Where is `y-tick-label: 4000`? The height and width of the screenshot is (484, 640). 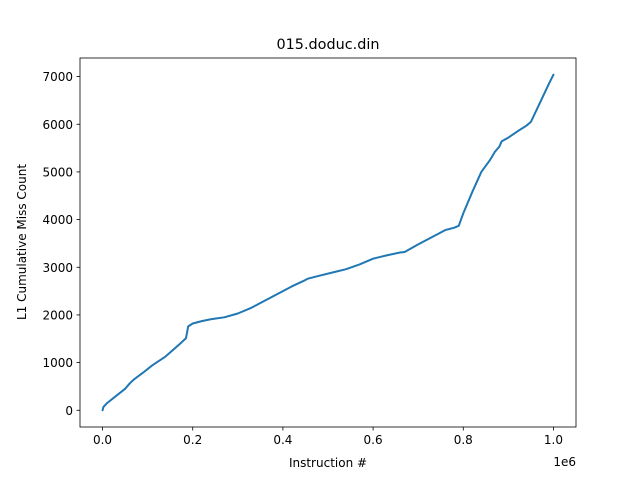 y-tick-label: 4000 is located at coordinates (57, 220).